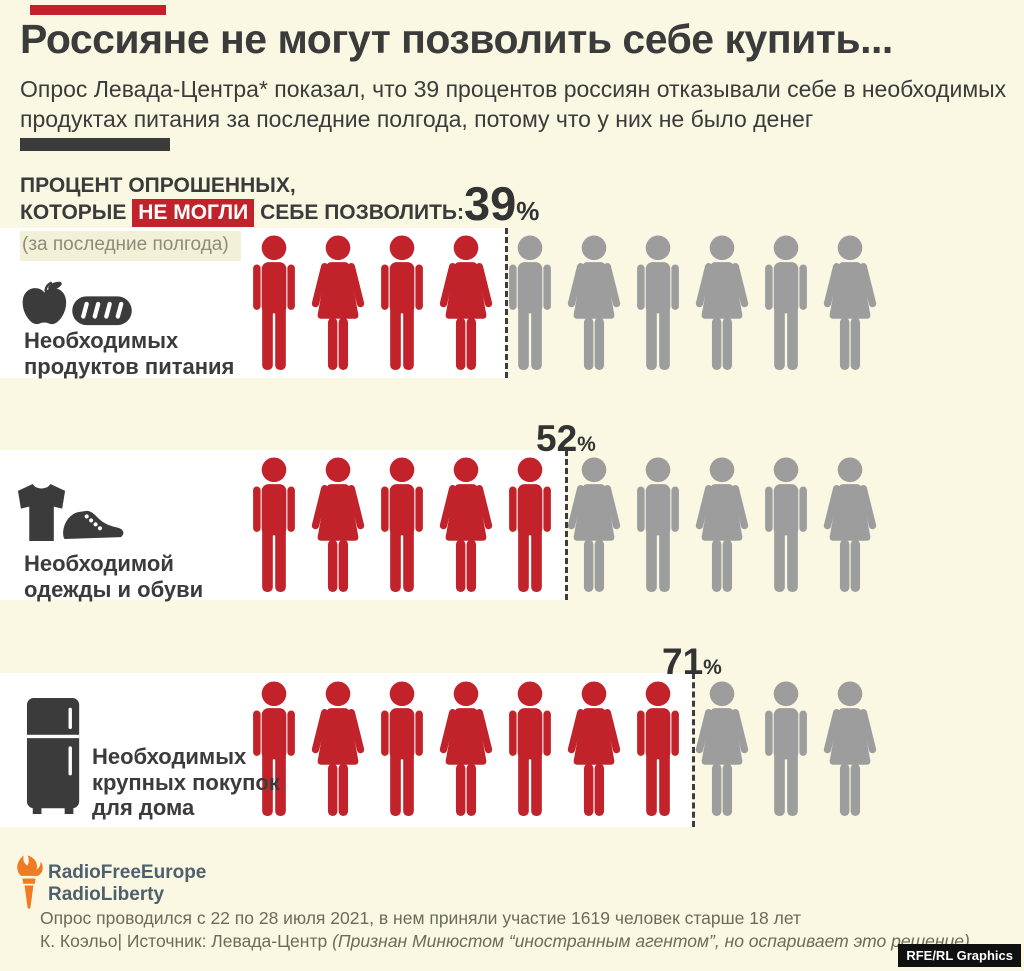 The height and width of the screenshot is (971, 1024). Describe the element at coordinates (562, 303) in the screenshot. I see `pictogram-row-food` at that location.